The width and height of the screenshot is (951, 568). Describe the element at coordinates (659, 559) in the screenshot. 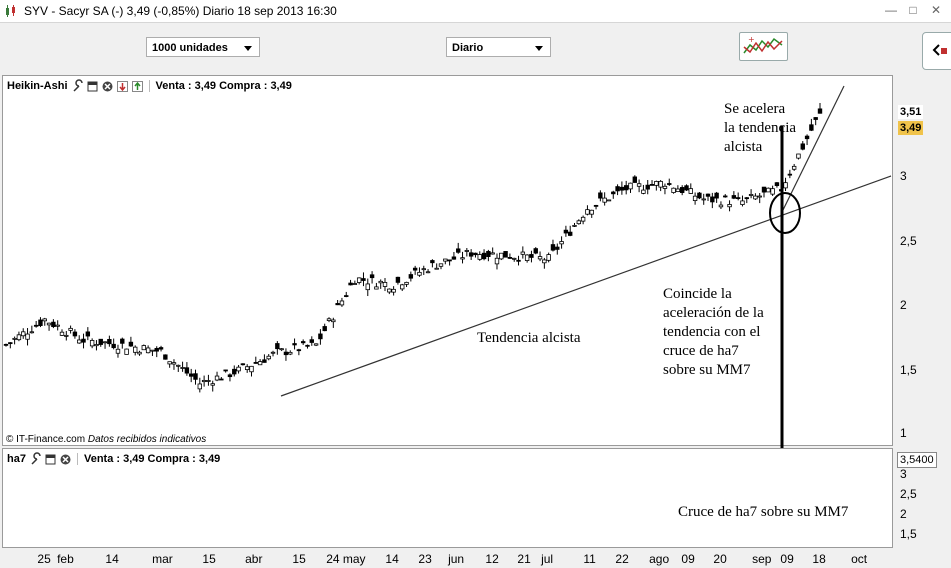

I see `x-tick-label: ago` at that location.